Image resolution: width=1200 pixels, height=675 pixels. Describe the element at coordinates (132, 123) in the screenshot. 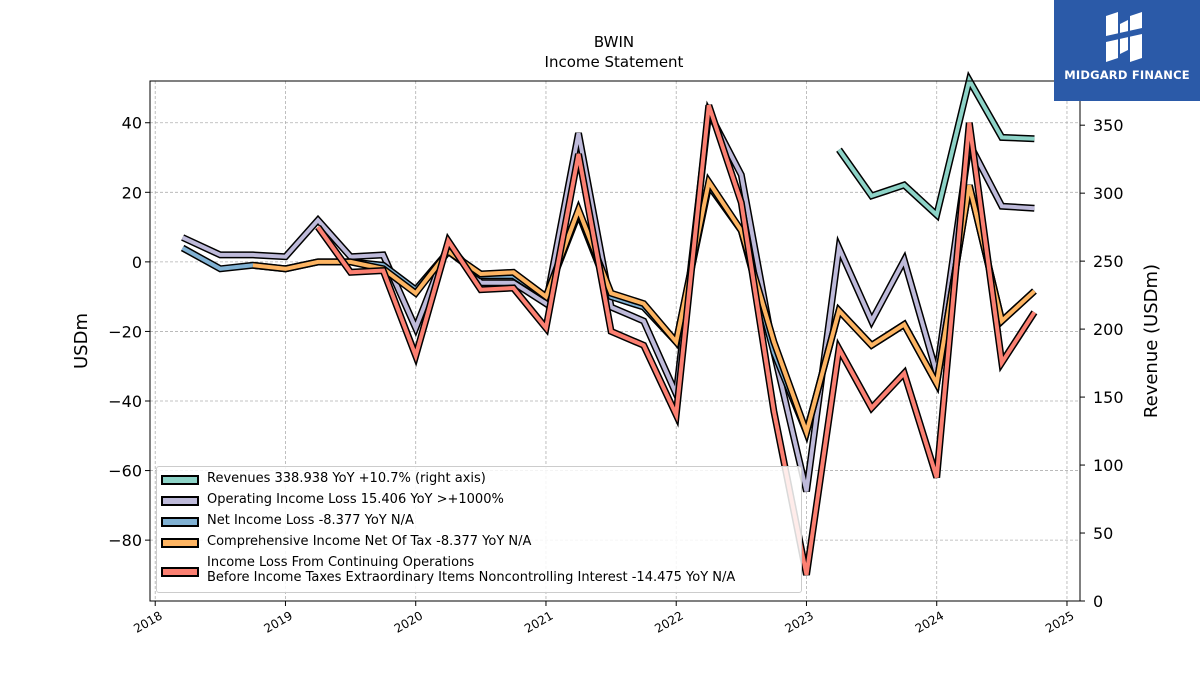

I see `y-tick-label-left: 40` at that location.